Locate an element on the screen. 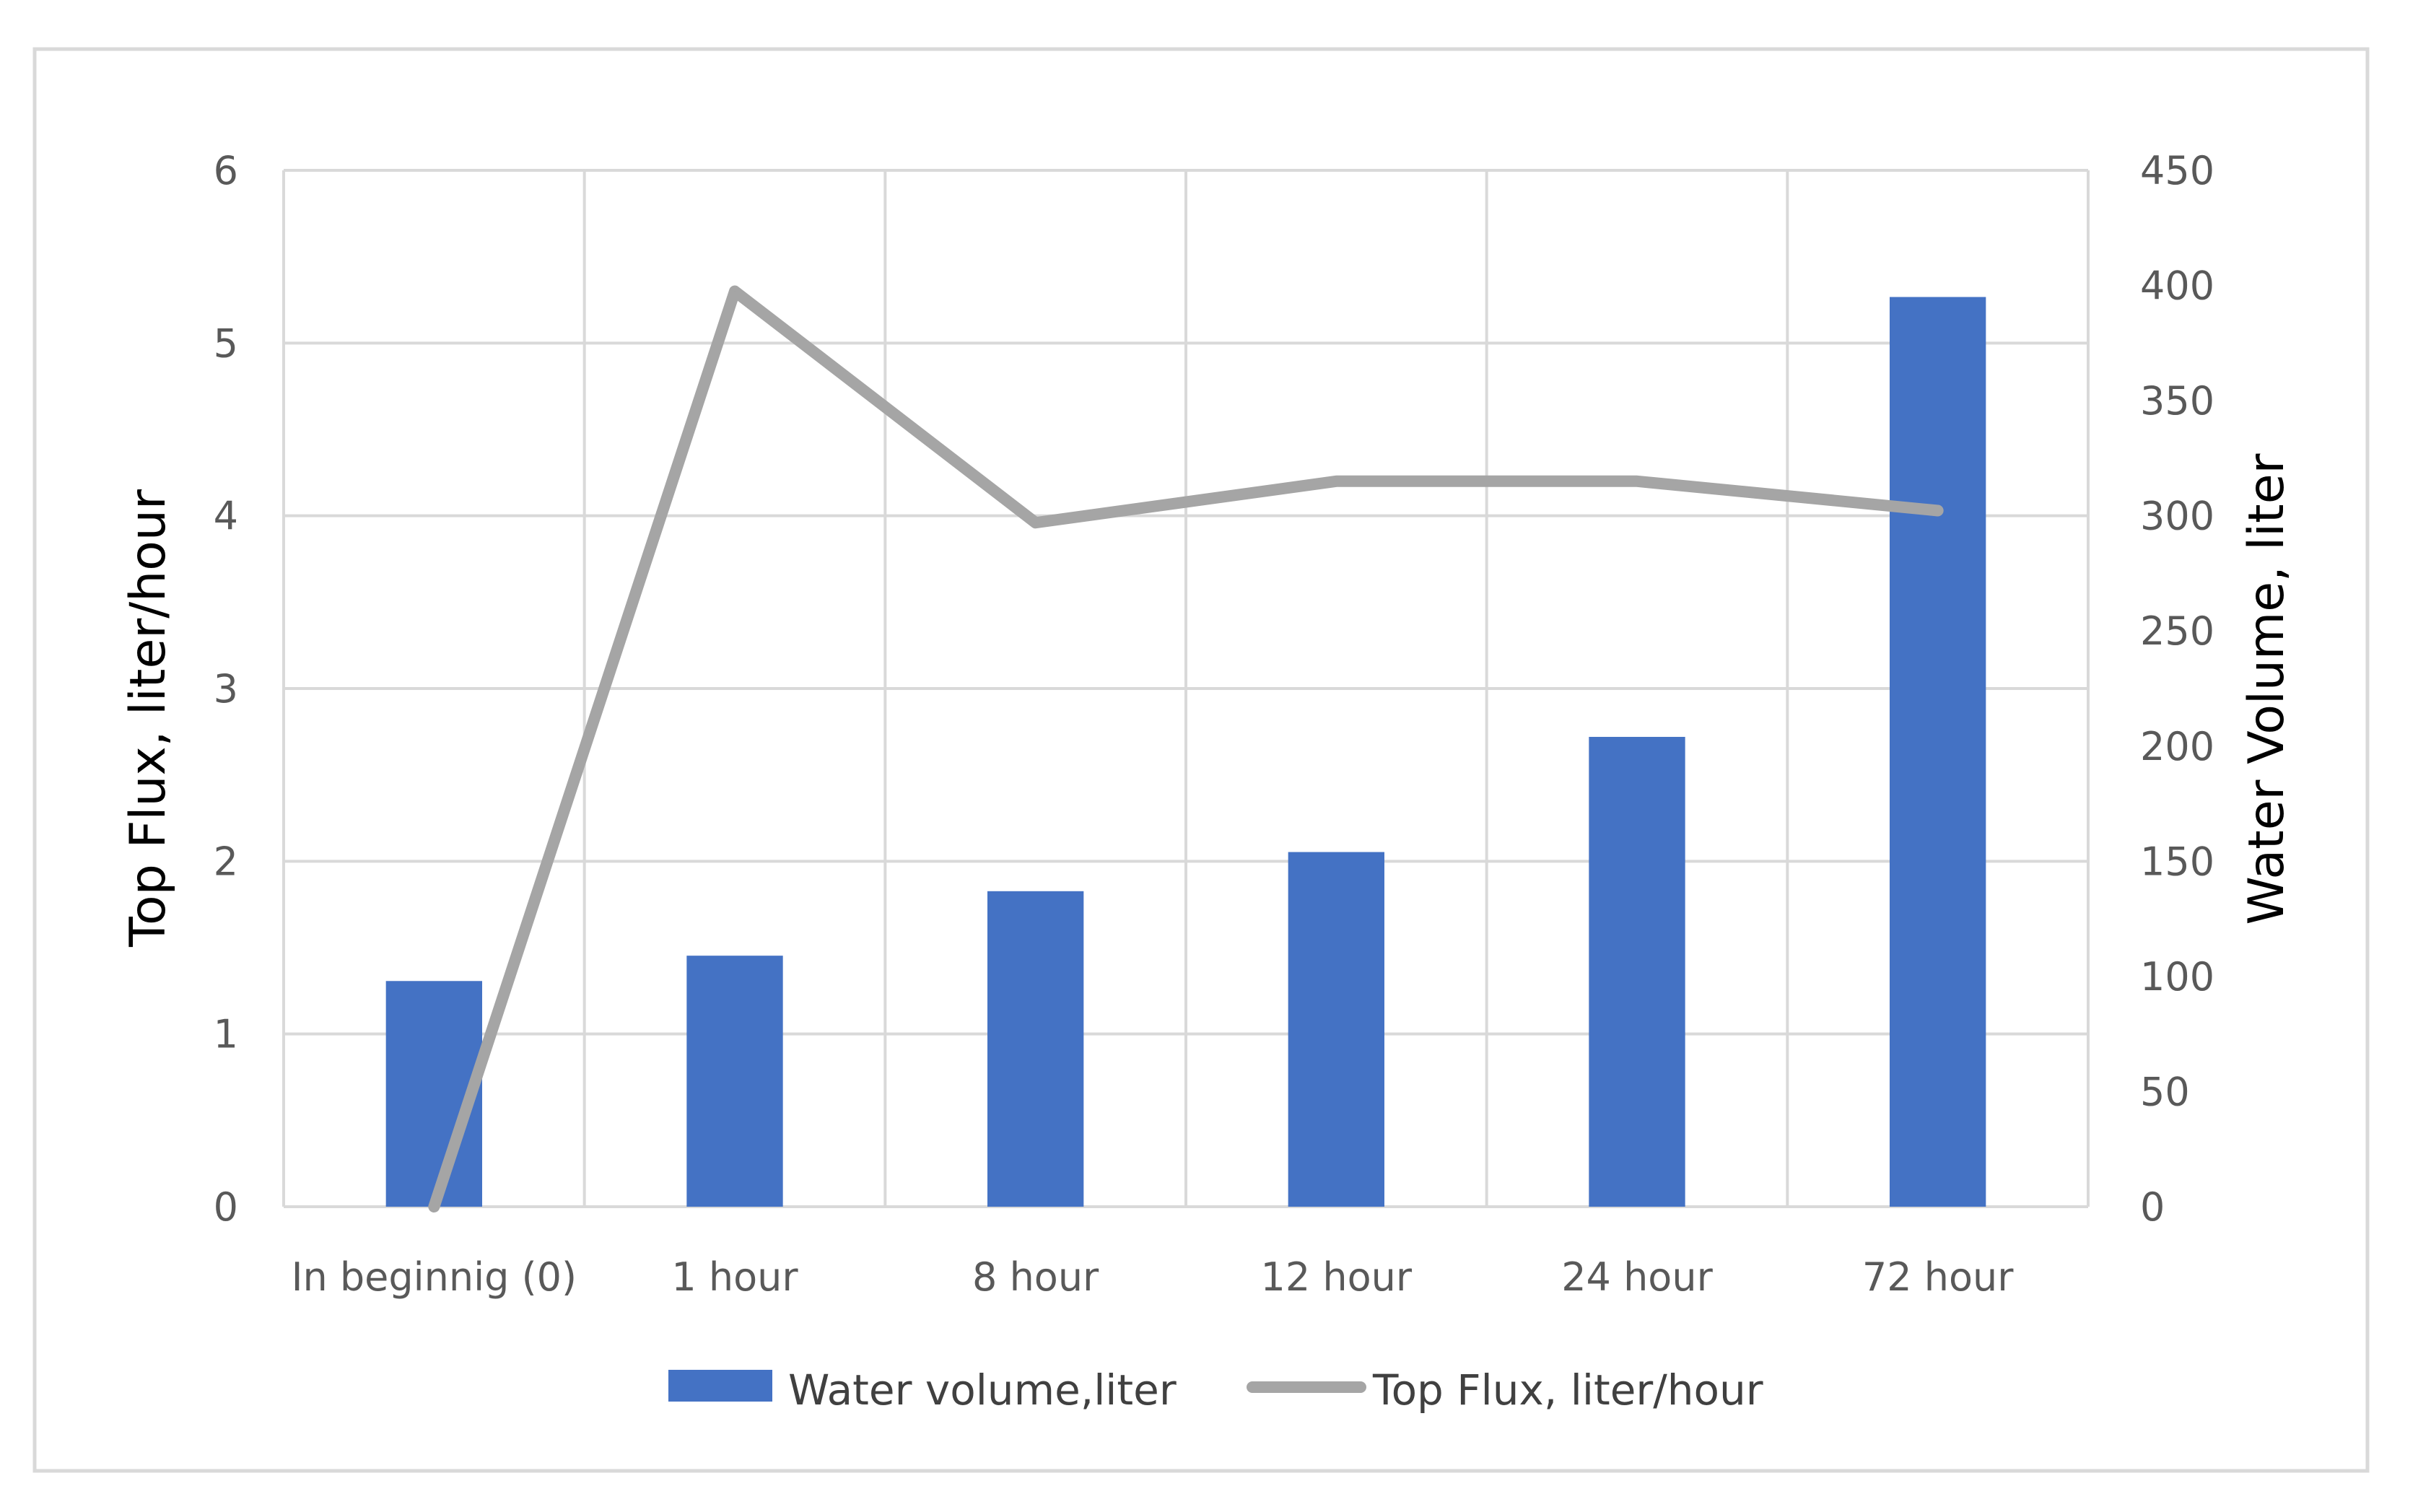  left-tick-label: 3 is located at coordinates (226, 689).